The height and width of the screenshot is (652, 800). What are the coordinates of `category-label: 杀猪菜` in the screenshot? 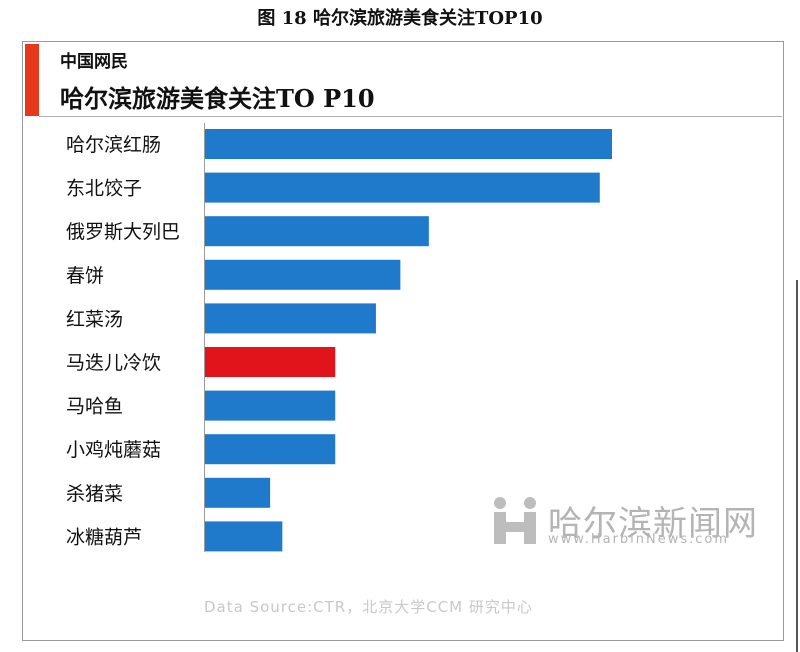 It's located at (94, 494).